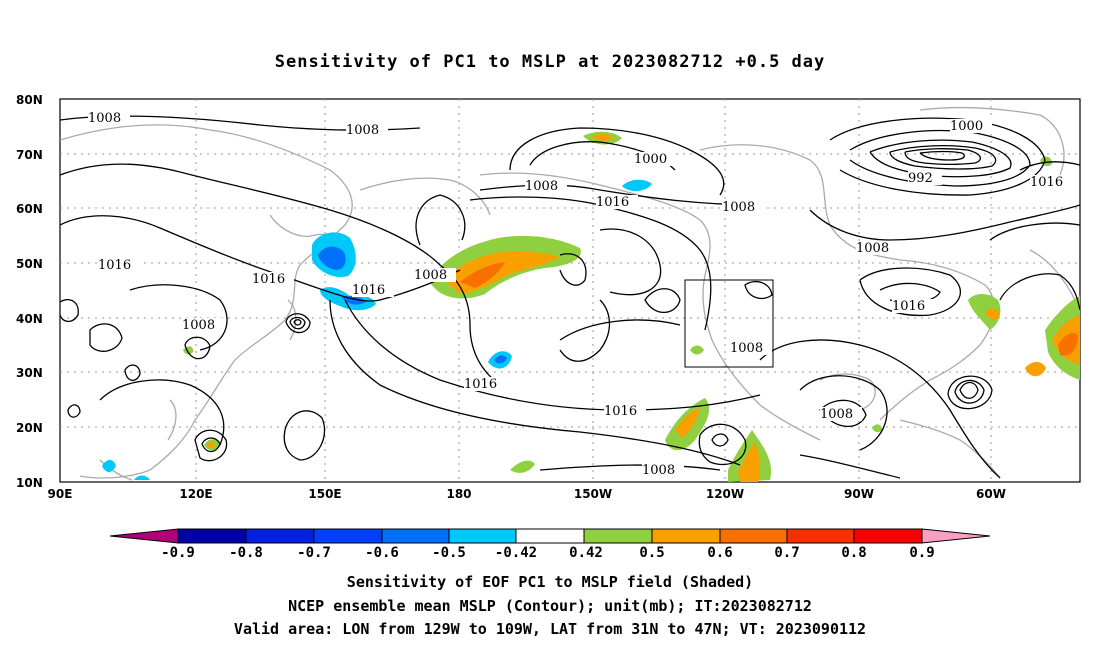 This screenshot has height=650, width=1100. Describe the element at coordinates (729, 323) in the screenshot. I see `valid-area-box` at that location.